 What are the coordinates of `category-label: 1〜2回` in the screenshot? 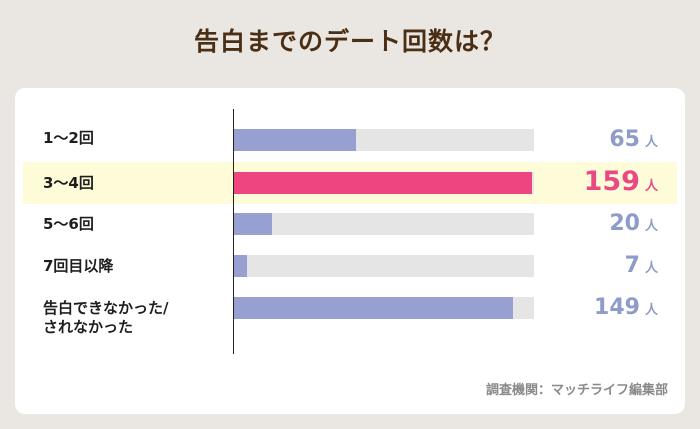 It's located at (68, 138).